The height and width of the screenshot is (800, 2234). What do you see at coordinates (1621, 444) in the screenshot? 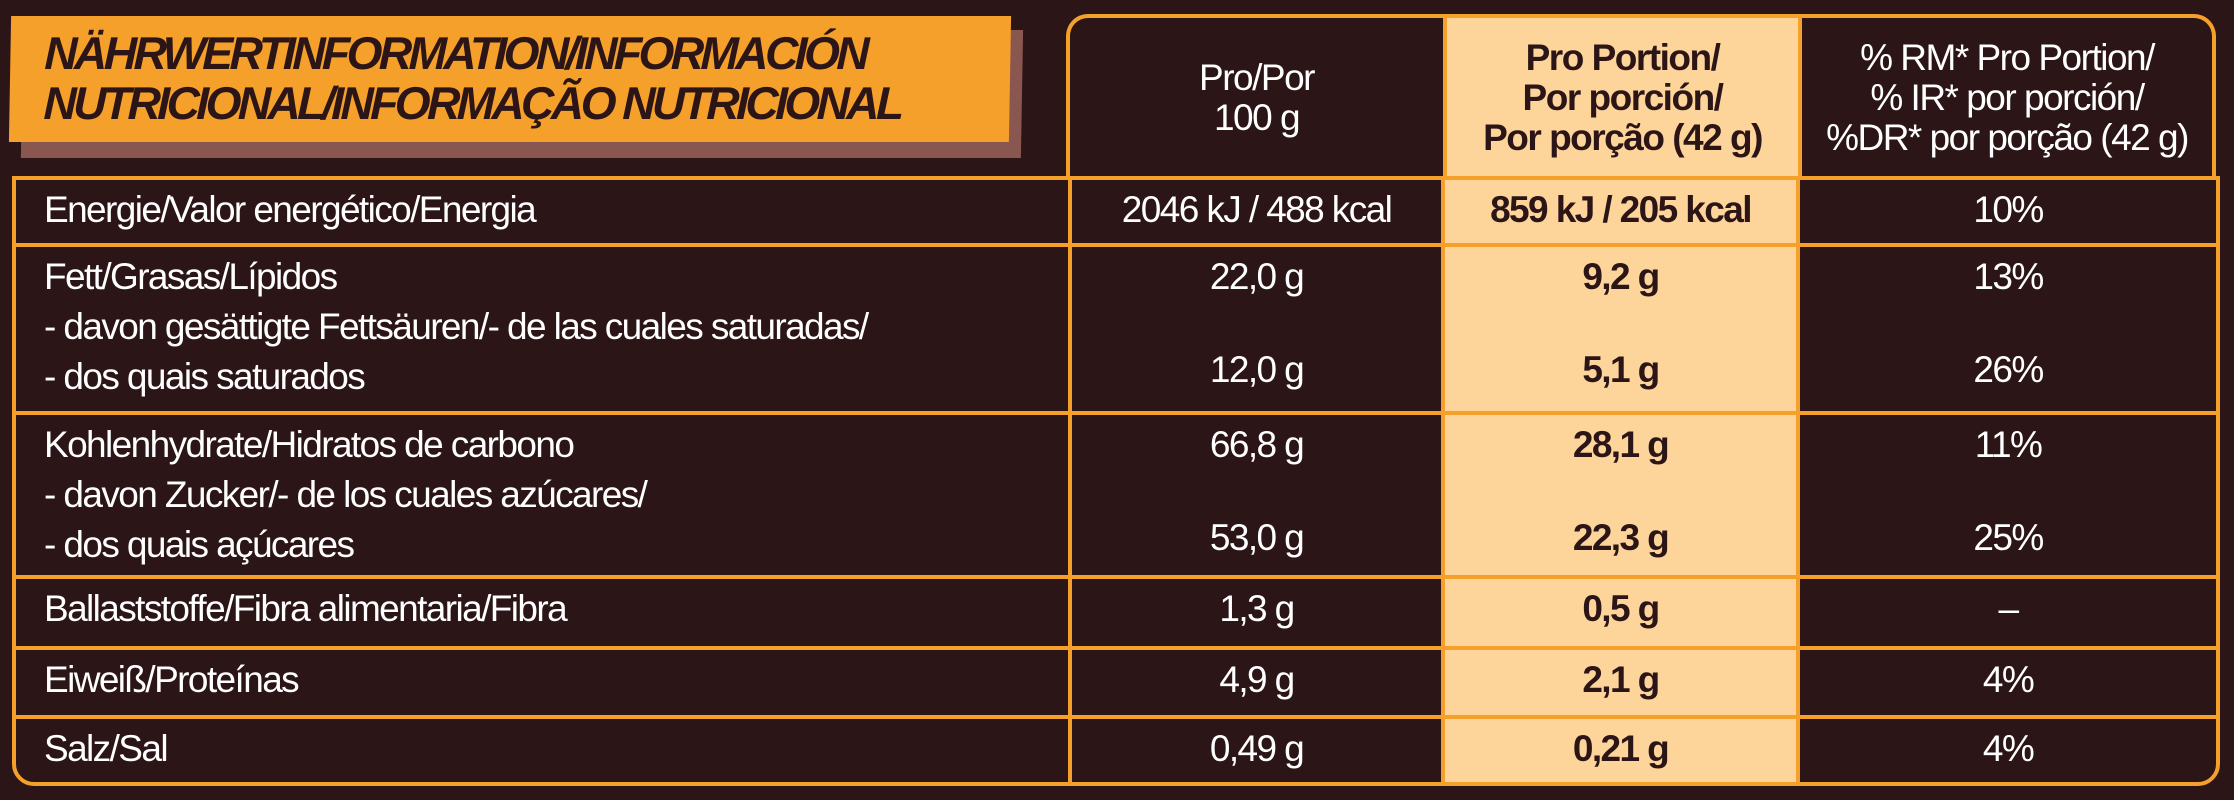
I see `carbs-per-portion: 28,1 g` at bounding box center [1621, 444].